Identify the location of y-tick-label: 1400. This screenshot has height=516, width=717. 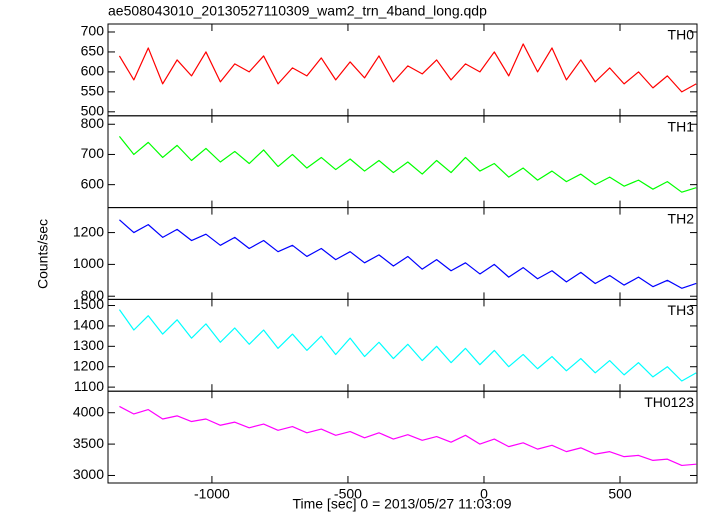
(88, 325).